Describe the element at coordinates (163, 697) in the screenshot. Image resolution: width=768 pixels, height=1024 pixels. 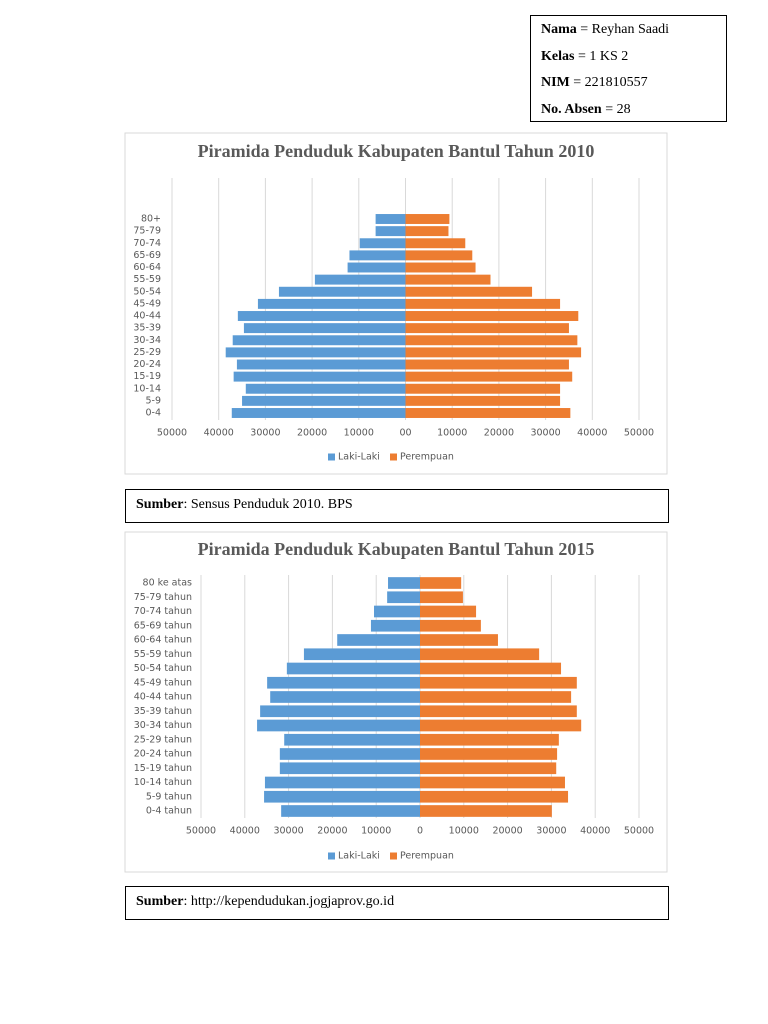
I see `y-tick-label: 40-44 tahun` at that location.